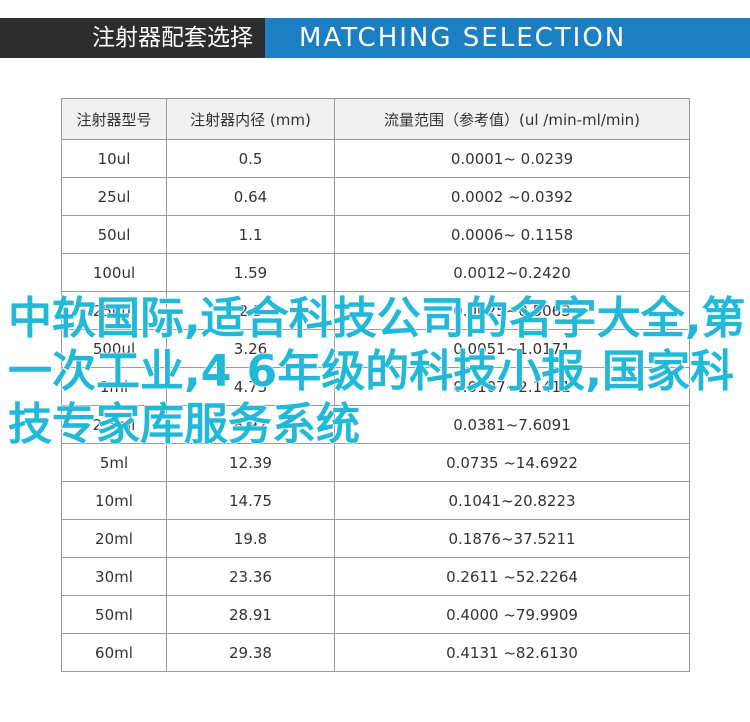  What do you see at coordinates (512, 462) in the screenshot?
I see `cell: 0.0735 ~14.6922` at bounding box center [512, 462].